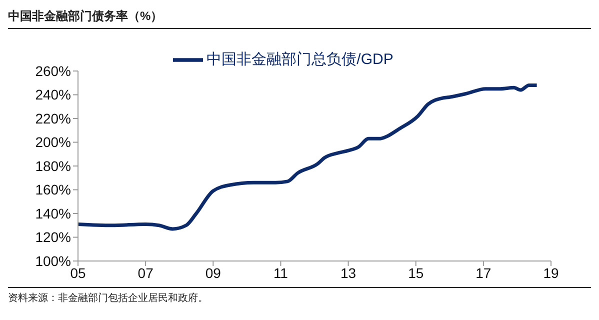 The image size is (599, 320). Describe the element at coordinates (213, 272) in the screenshot. I see `x-tick-label: 09` at that location.